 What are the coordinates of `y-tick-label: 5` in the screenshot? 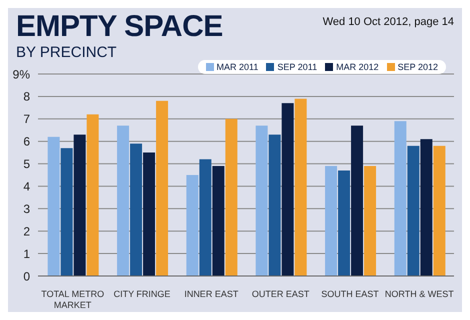 It's located at (26, 164).